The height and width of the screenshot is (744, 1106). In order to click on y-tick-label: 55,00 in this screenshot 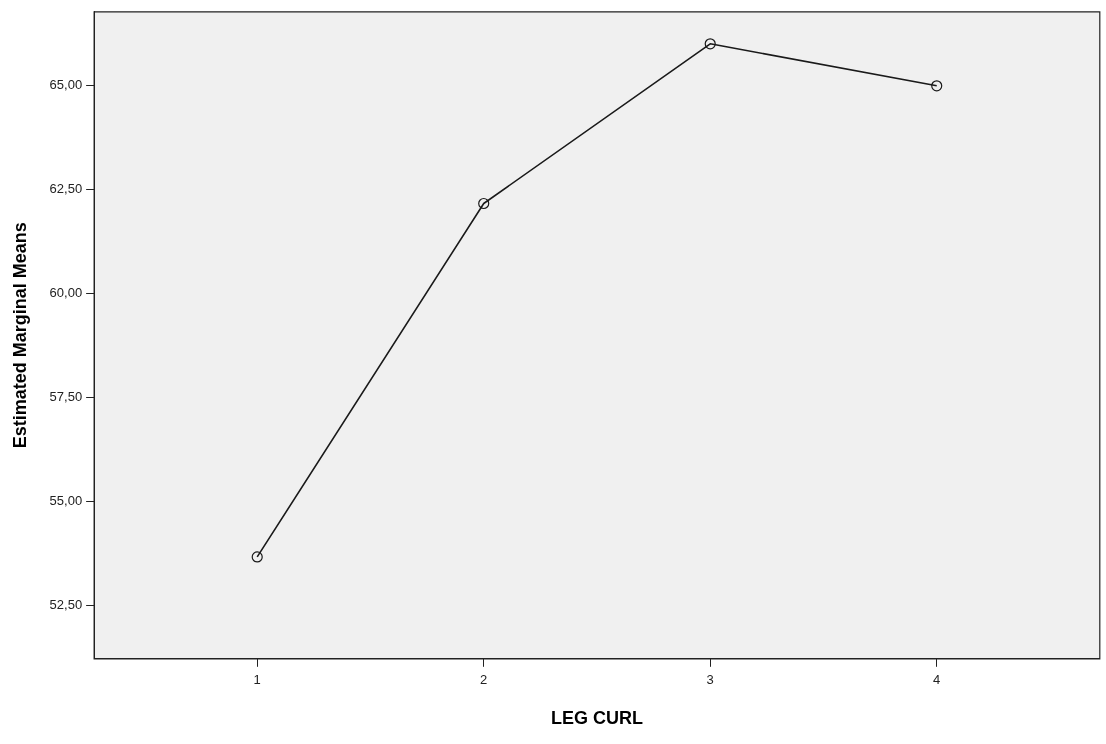, I will do `click(66, 501)`.